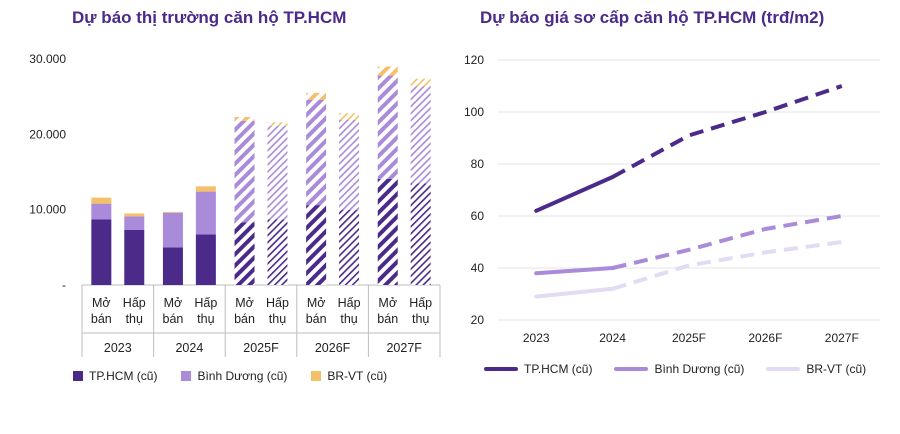 The width and height of the screenshot is (900, 434). I want to click on left-chart-title: Dự báo thị trường căn hộ TP.HCM, so click(209, 17).